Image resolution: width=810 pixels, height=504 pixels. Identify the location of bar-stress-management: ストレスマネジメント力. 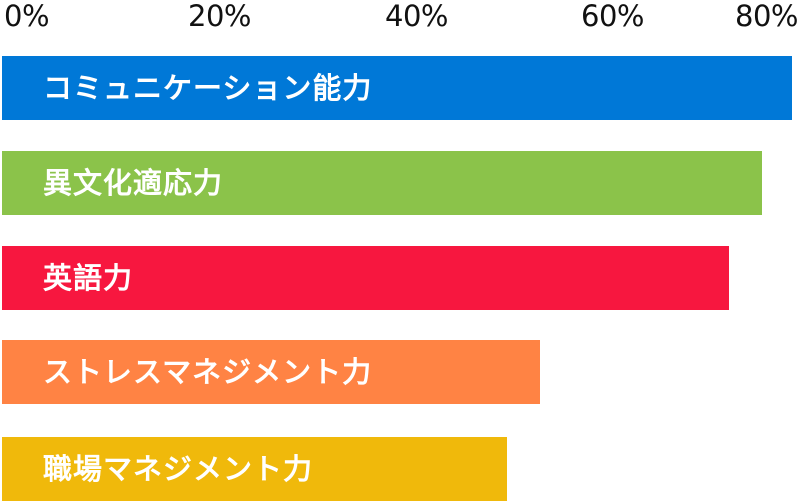
(271, 372).